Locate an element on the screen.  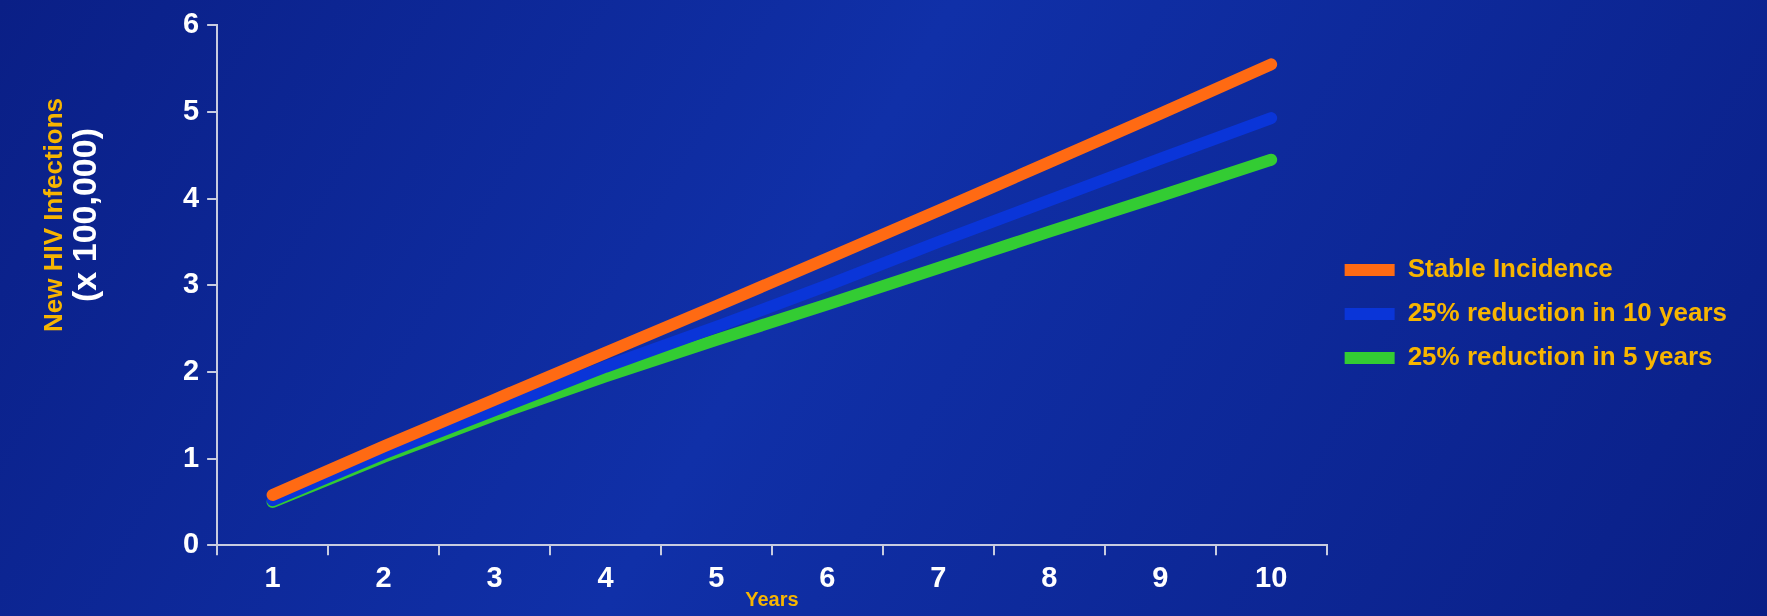
y-tick-label: 0 is located at coordinates (191, 543).